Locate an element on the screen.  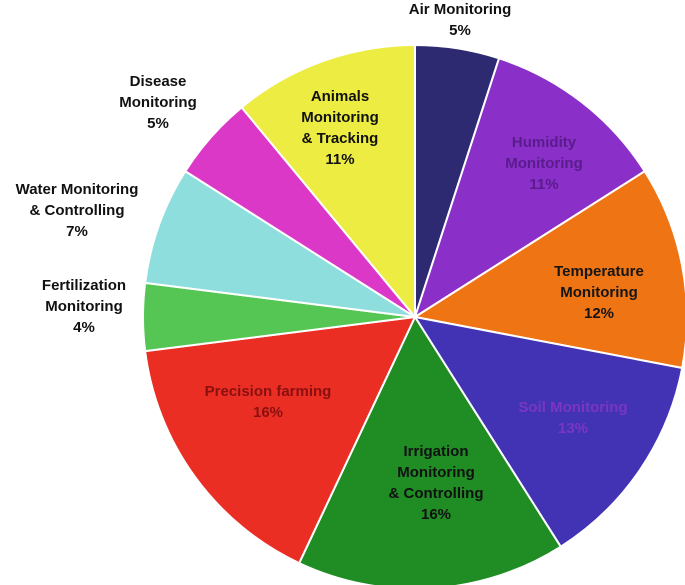
pie-slice-water-monitoring-and-controlling is located at coordinates (280, 243).